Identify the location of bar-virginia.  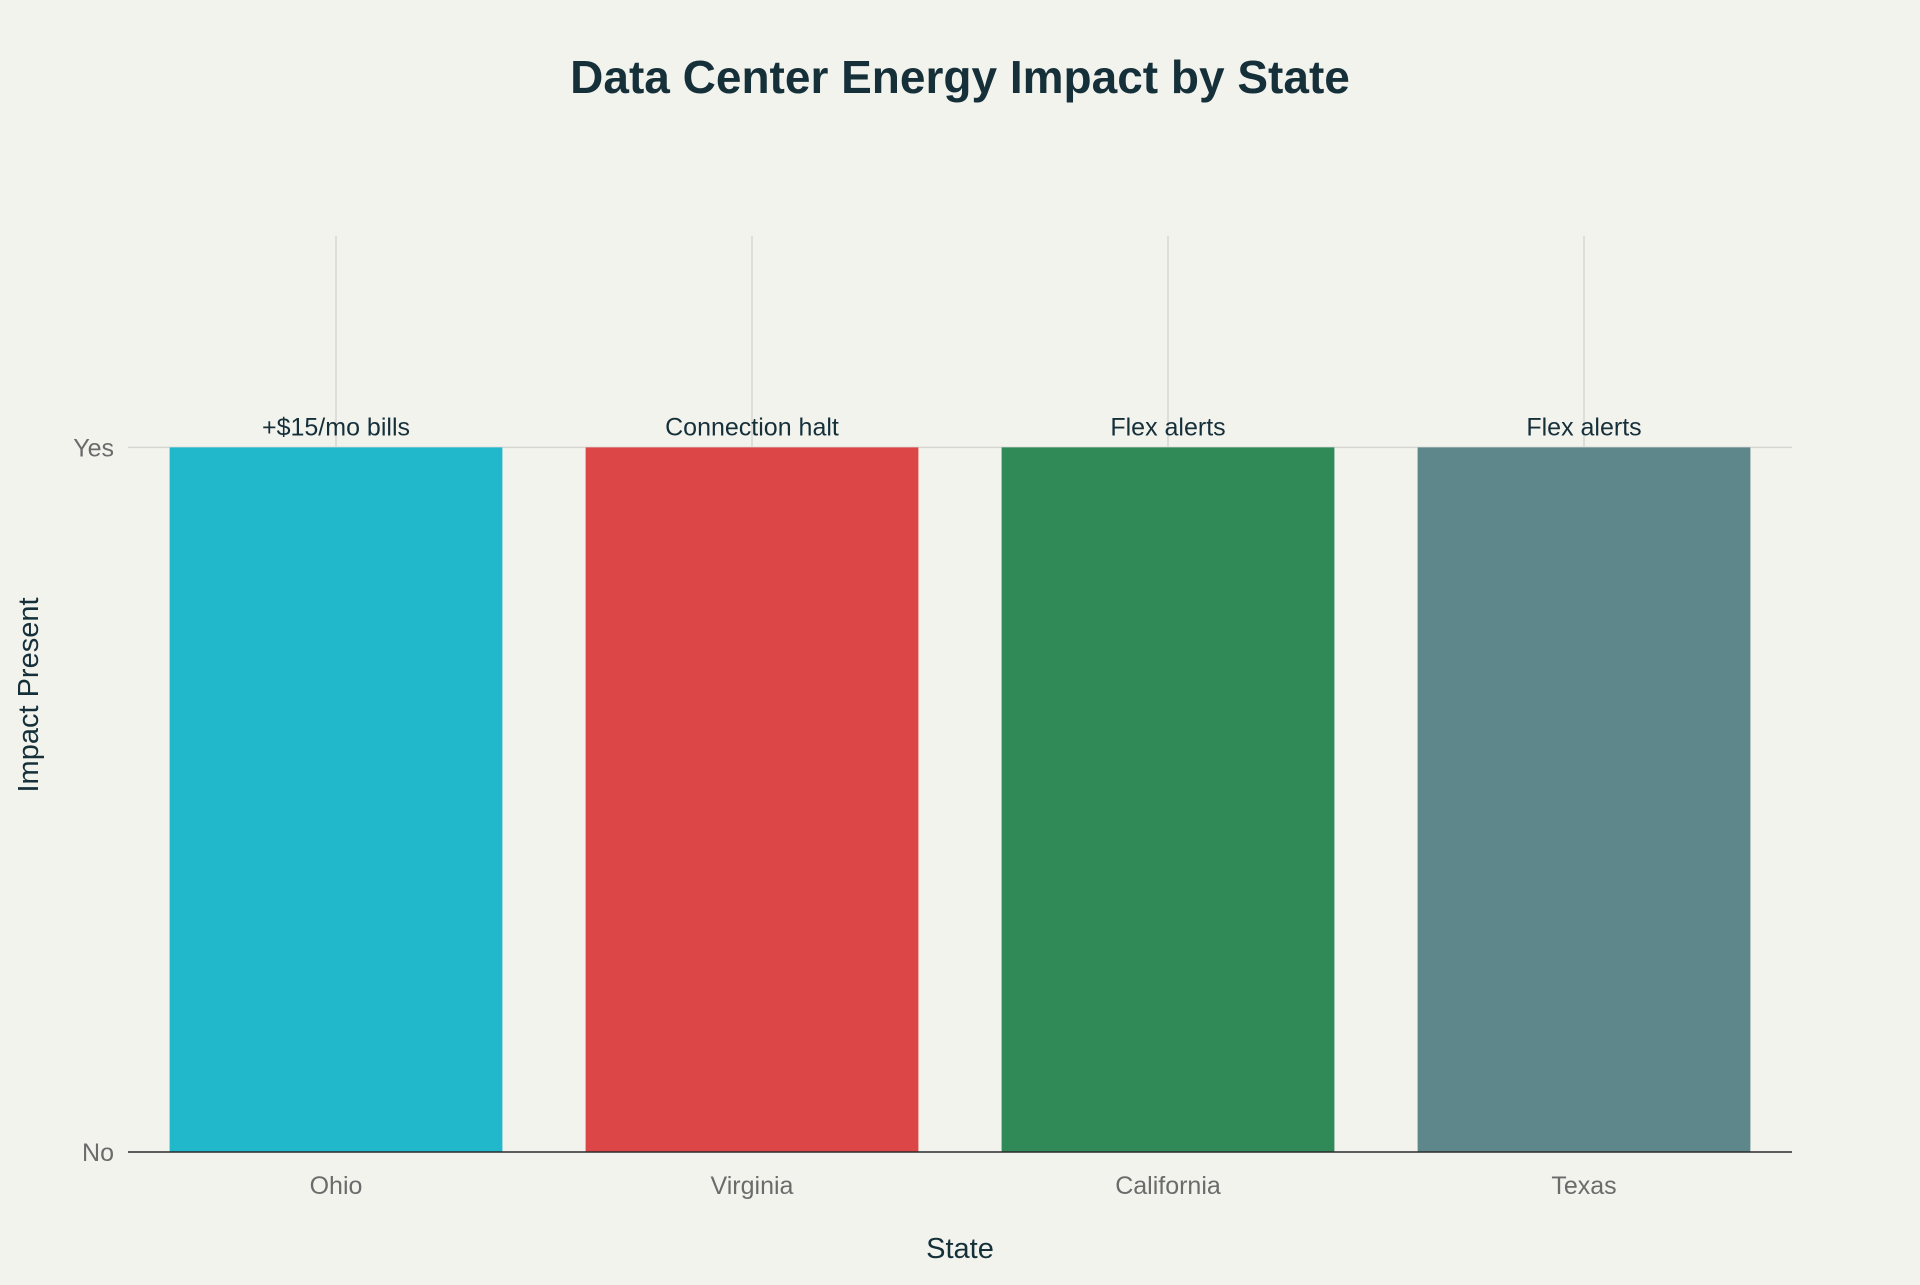
(752, 799).